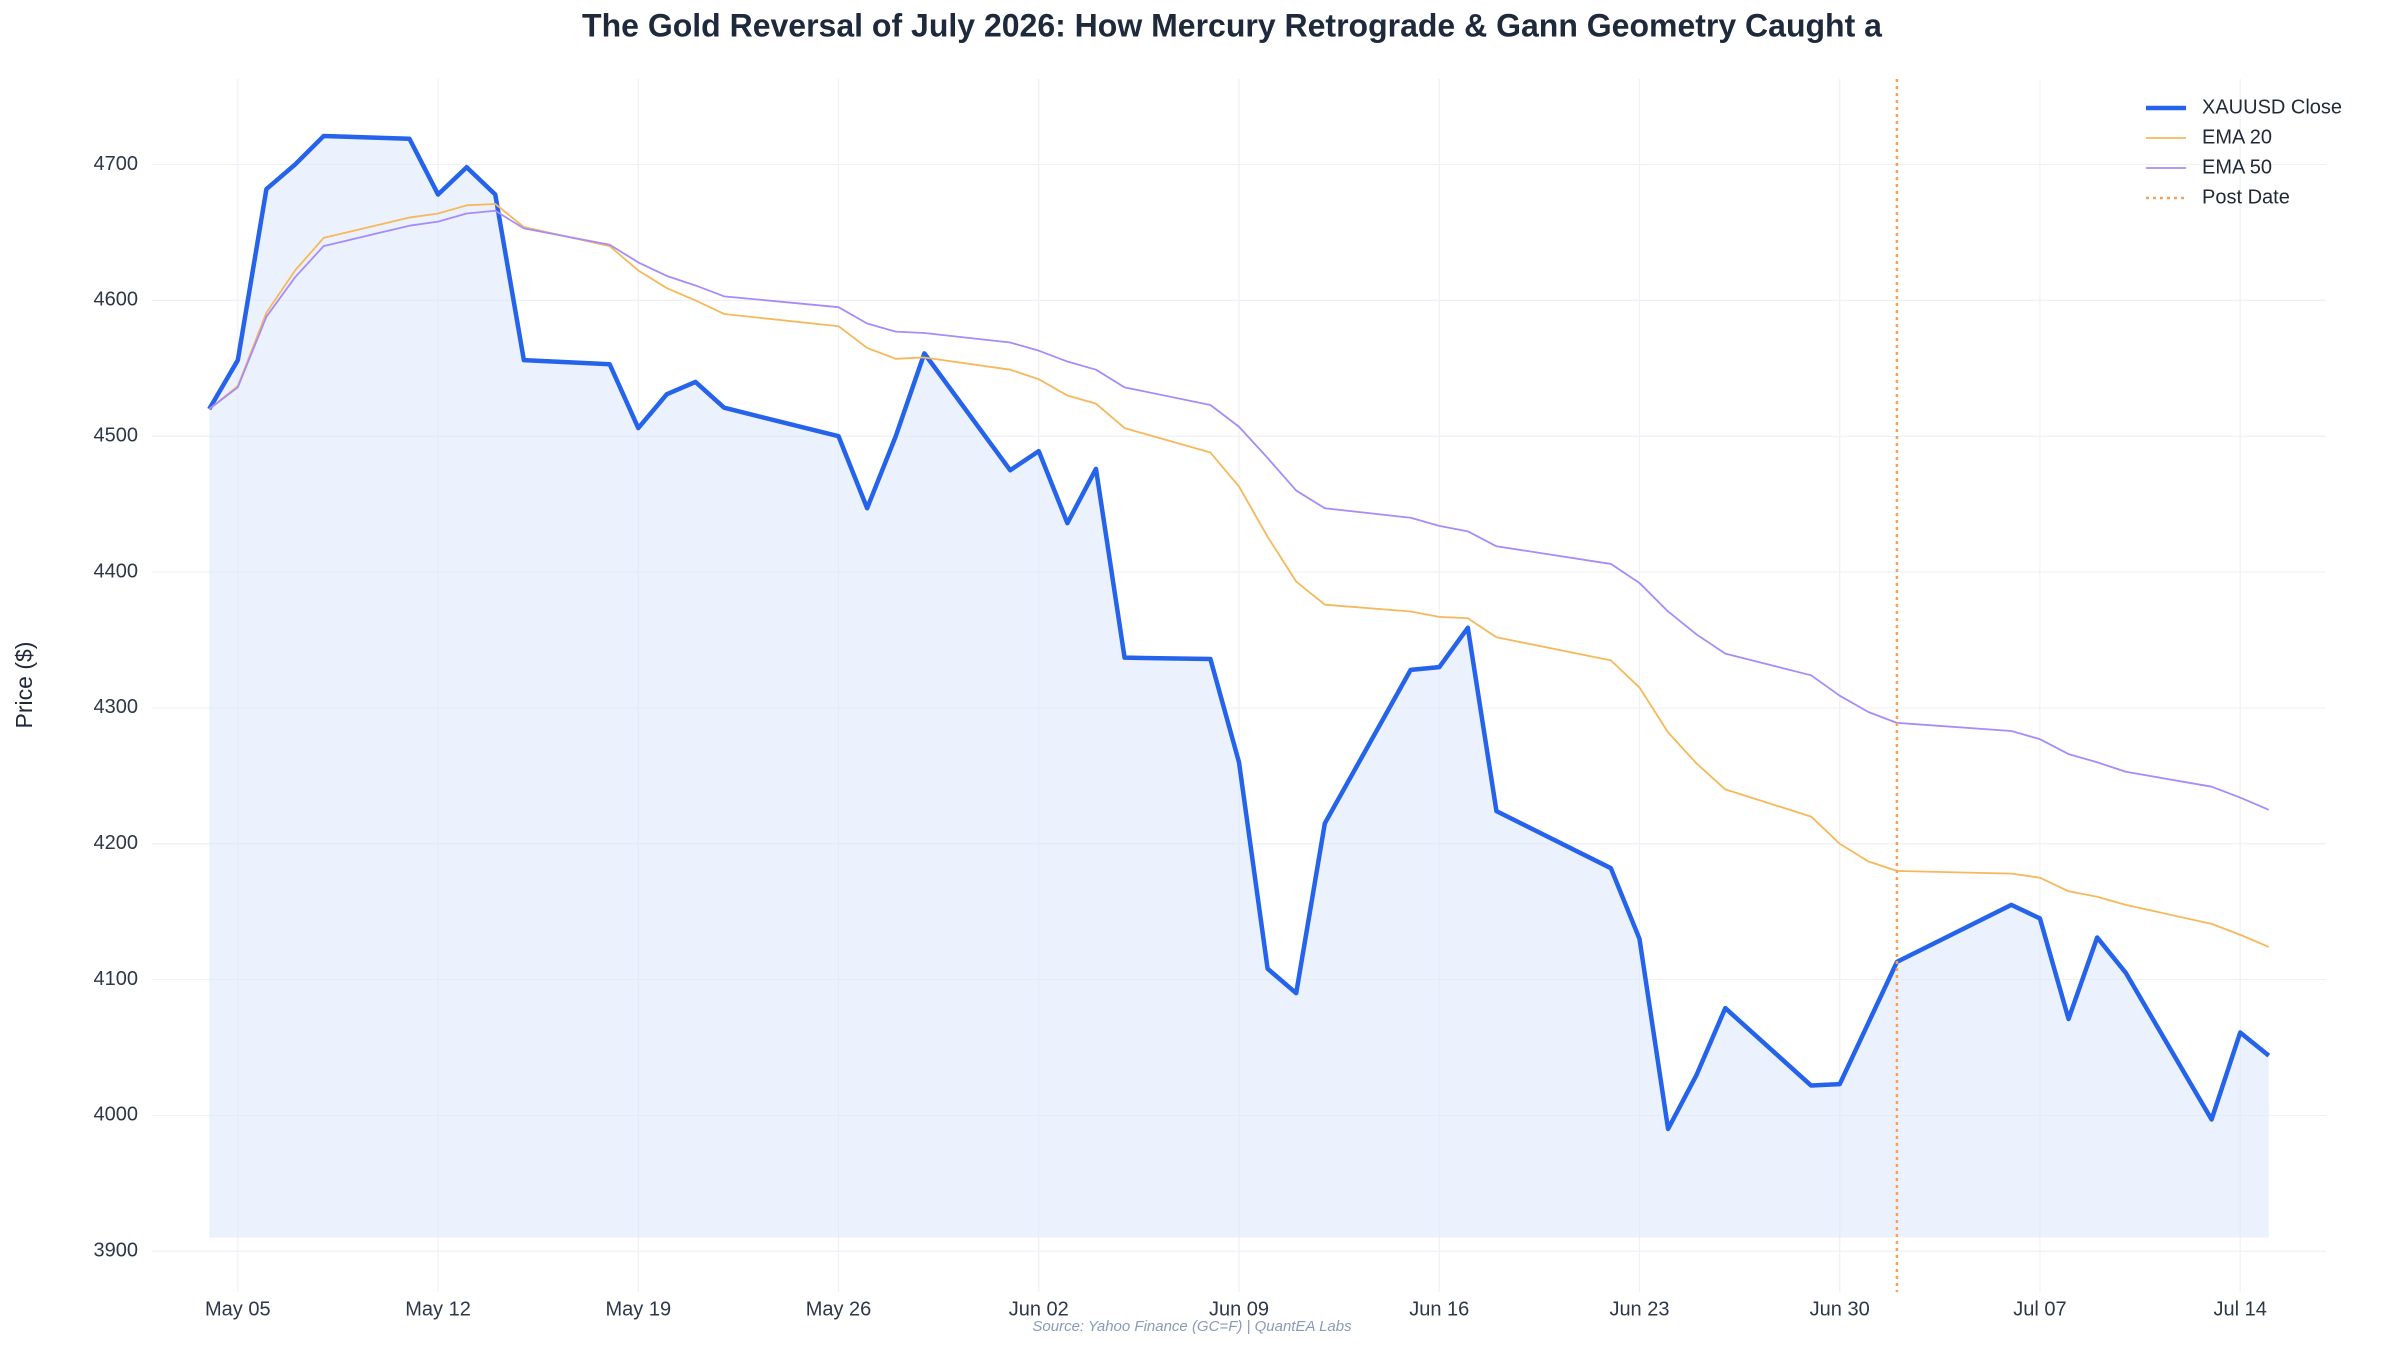 This screenshot has height=1347, width=2384. What do you see at coordinates (1239, 1309) in the screenshot?
I see `x-tick-label: Jun 09` at bounding box center [1239, 1309].